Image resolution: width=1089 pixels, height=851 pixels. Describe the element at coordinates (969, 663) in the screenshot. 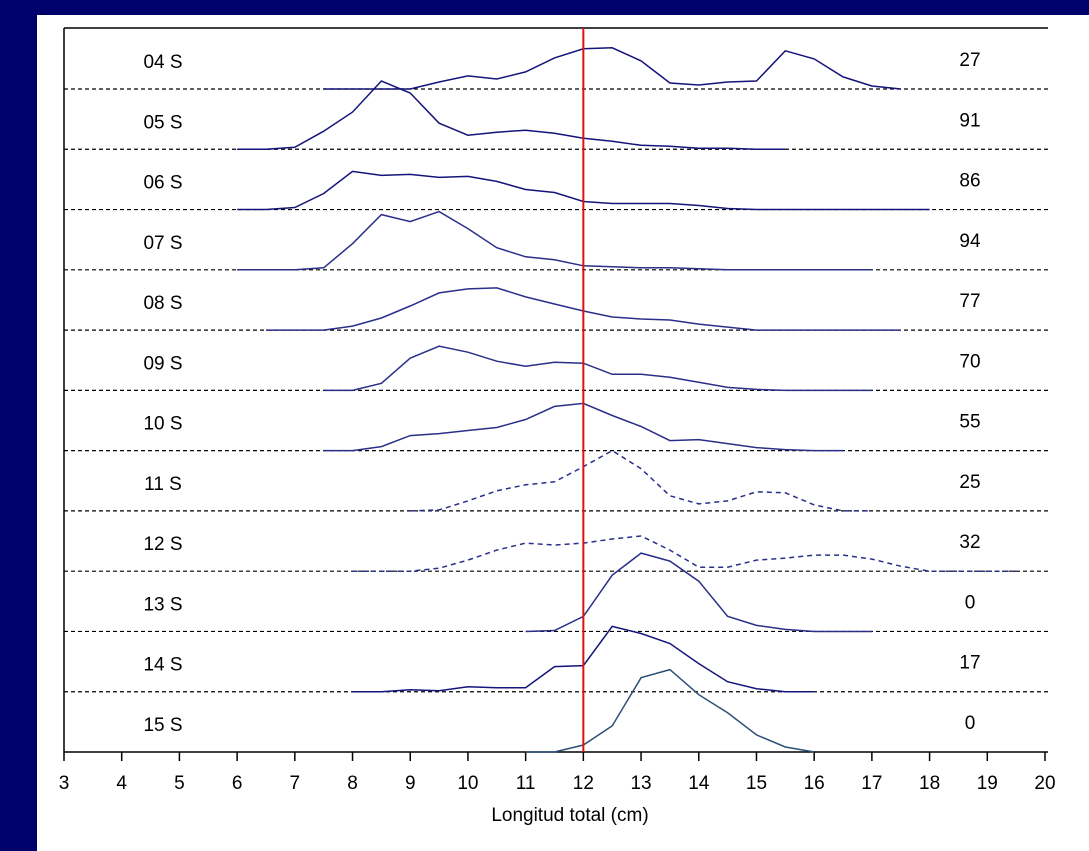

I see `row-count: 17` at that location.